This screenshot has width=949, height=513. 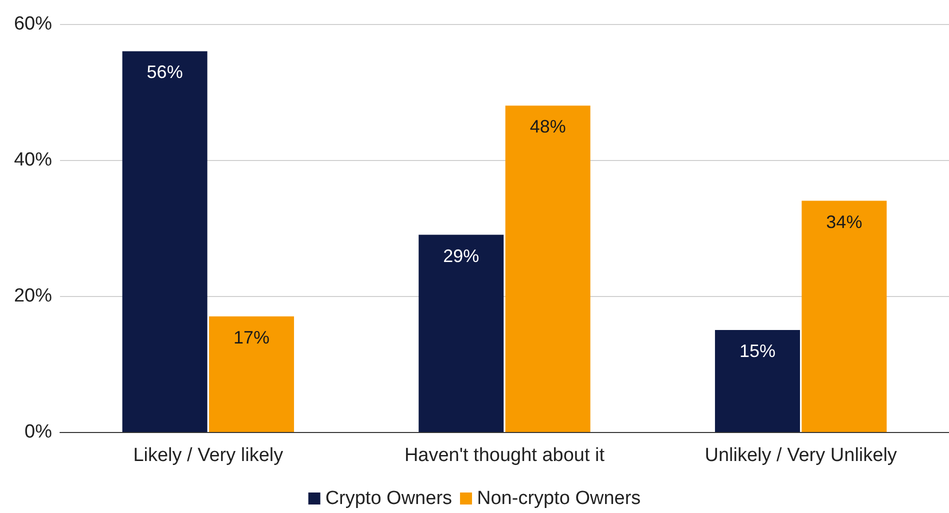 I want to click on data-label: 17%, so click(x=252, y=337).